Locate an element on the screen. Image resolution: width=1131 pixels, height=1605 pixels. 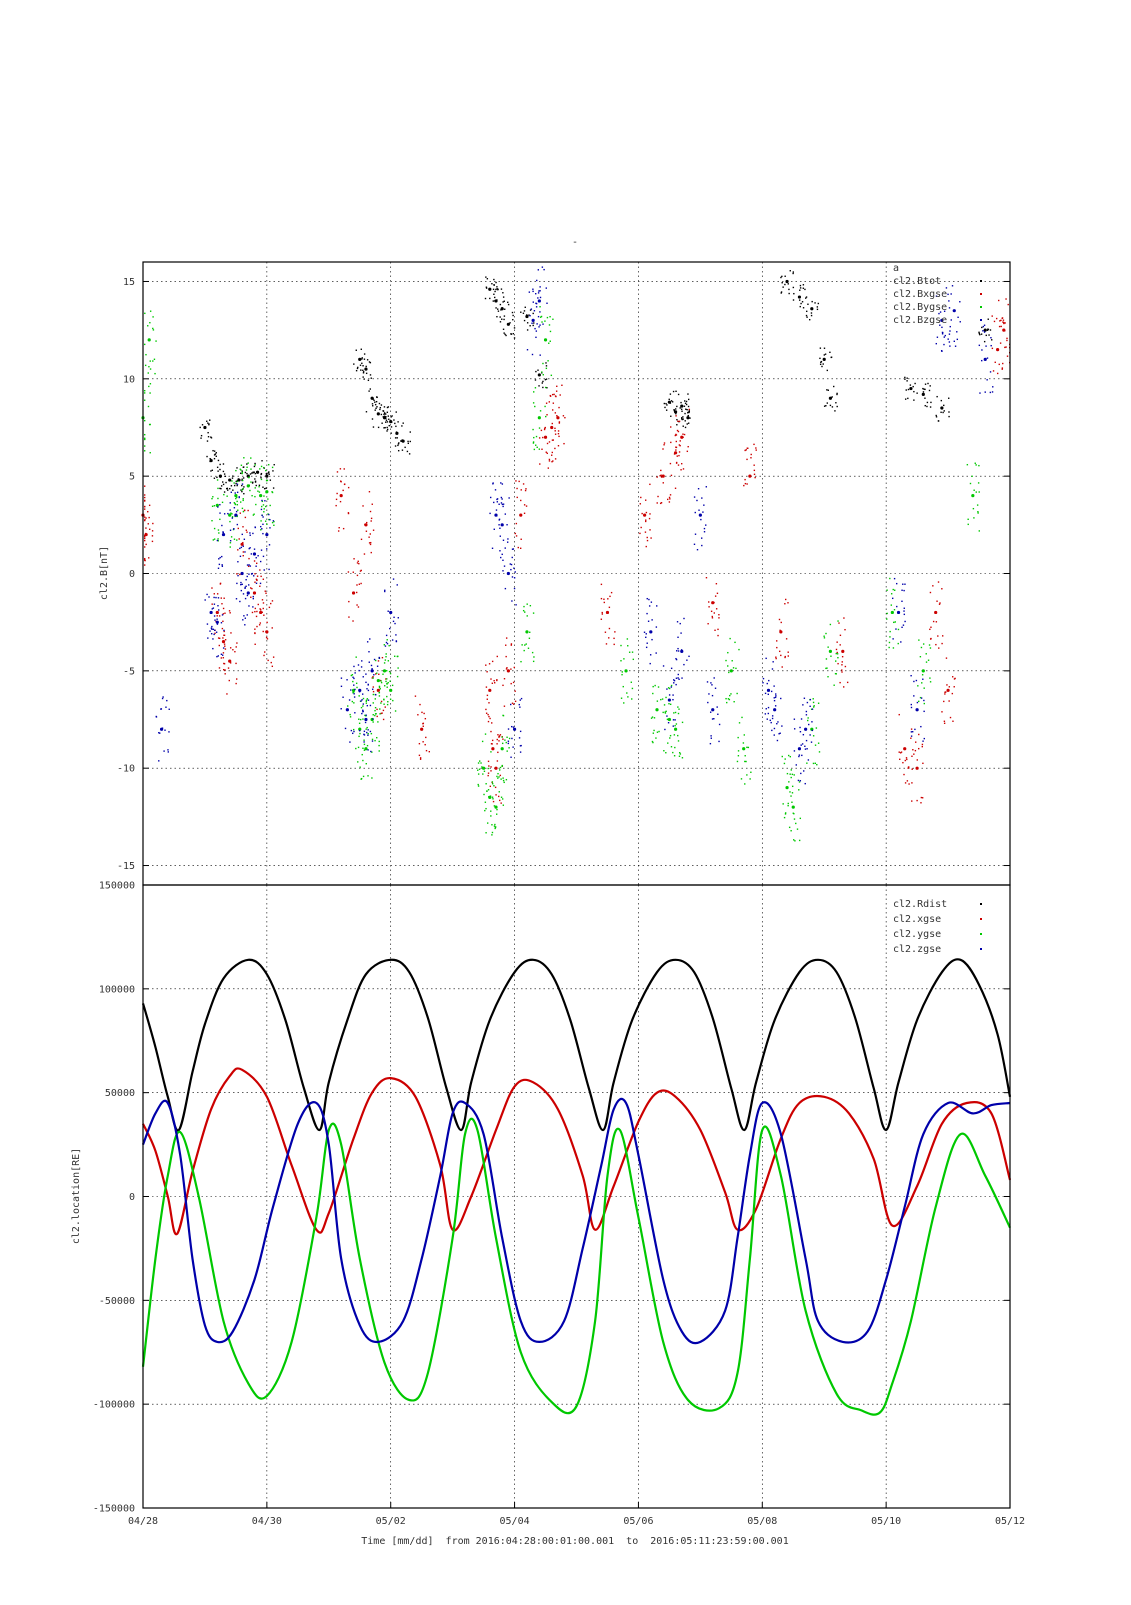
panel2-y-axis-label: cl2.location[RE] is located at coordinates (76, 1196).